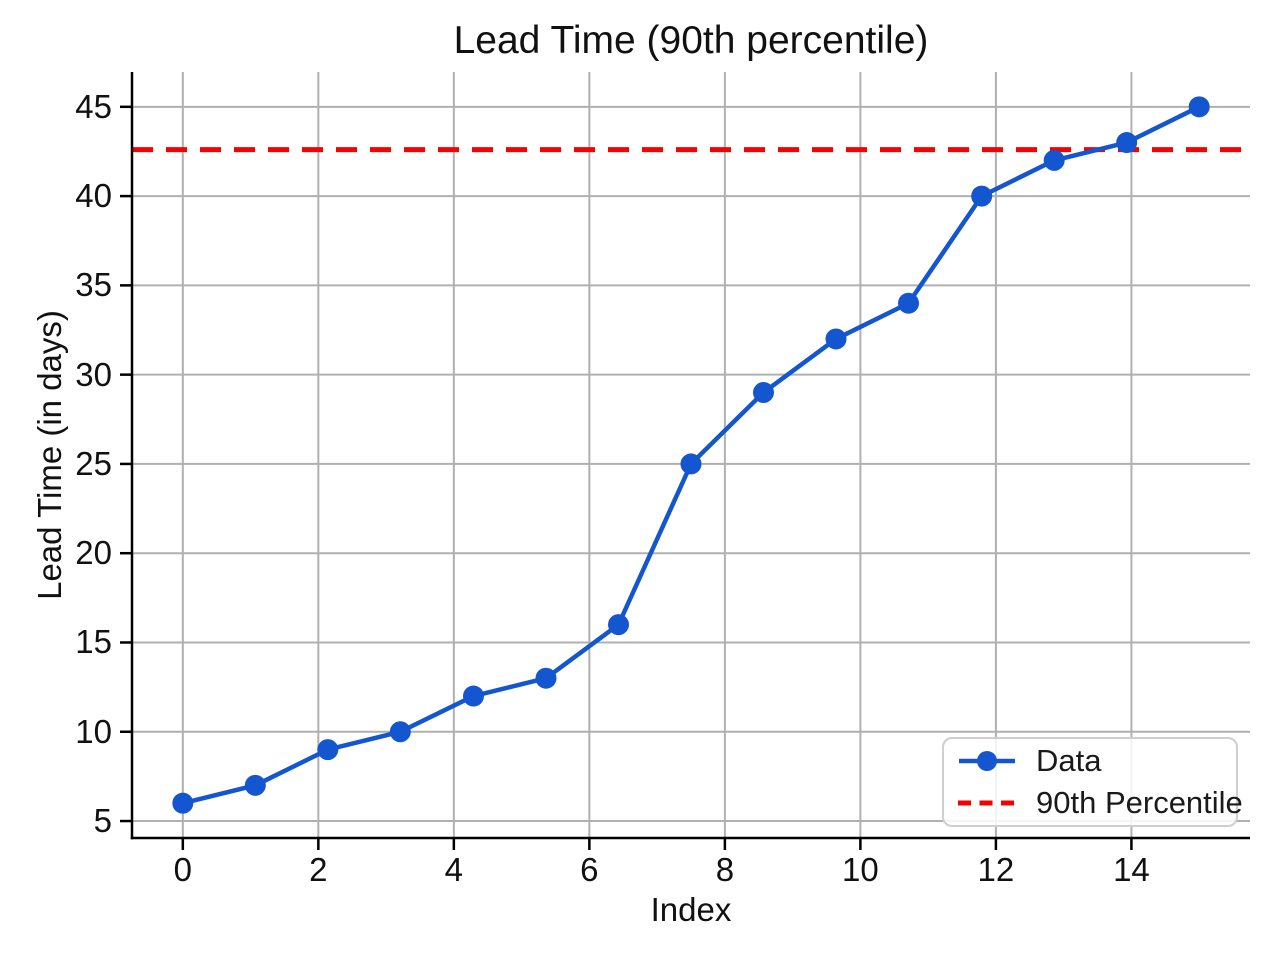  I want to click on legend-label-data: Data, so click(1069, 760).